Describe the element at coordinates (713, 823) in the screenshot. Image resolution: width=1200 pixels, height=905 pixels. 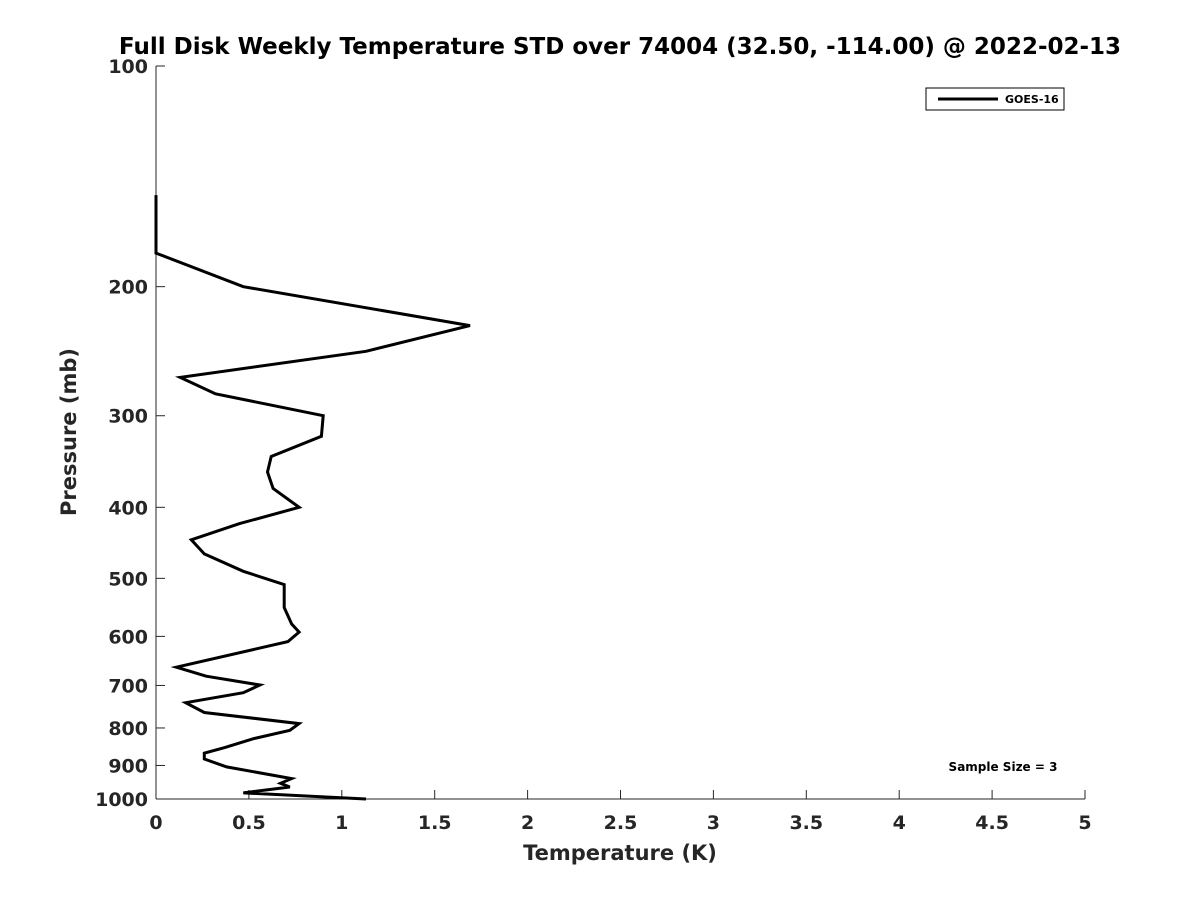
I see `x-tick-label: 3` at that location.